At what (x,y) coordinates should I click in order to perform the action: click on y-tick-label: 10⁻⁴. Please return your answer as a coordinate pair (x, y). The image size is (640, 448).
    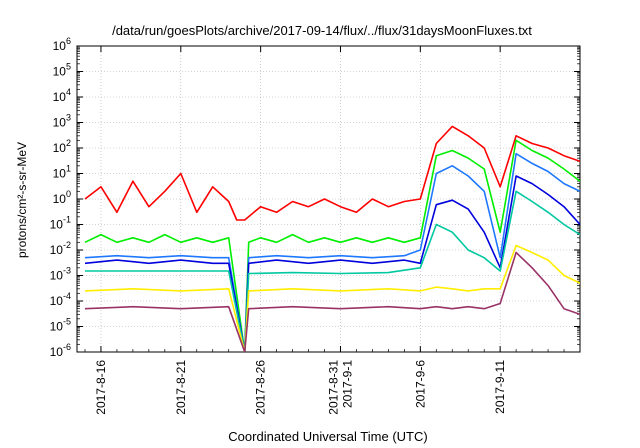
    Looking at the image, I should click on (60, 299).